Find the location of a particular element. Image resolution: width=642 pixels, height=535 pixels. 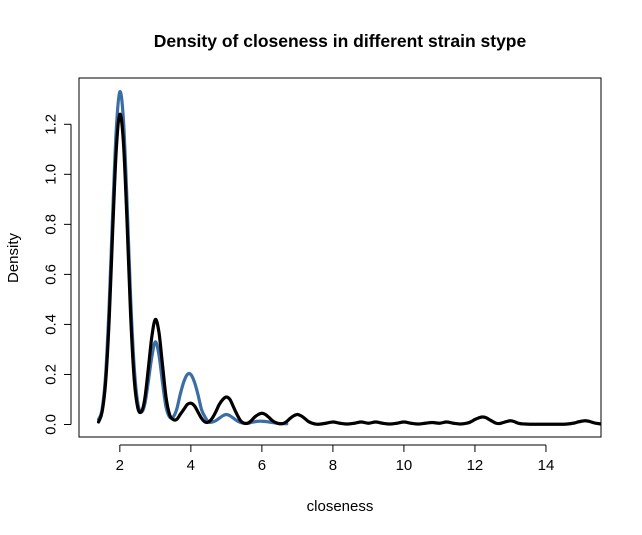

x-tick-label: 8 is located at coordinates (333, 465).